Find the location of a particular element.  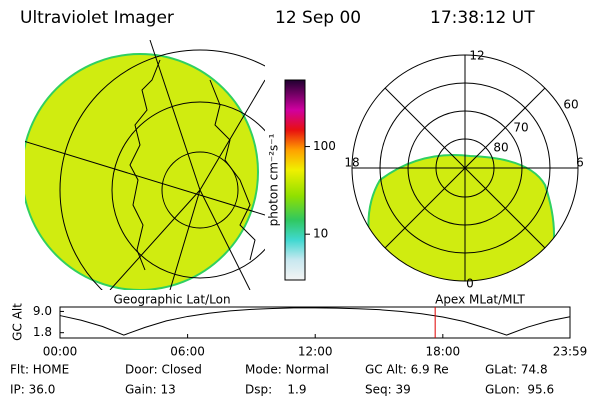

info-field: GLat: 74.8 is located at coordinates (516, 370).